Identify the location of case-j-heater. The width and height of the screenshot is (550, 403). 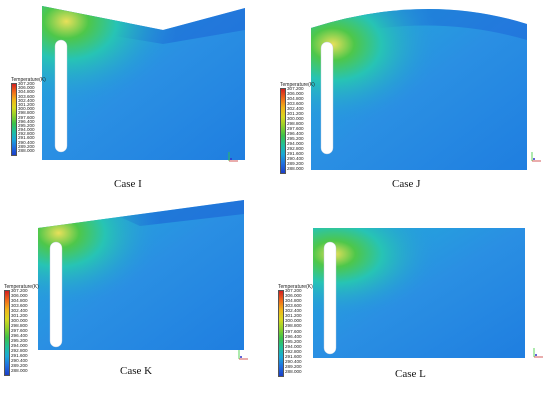
(327, 98).